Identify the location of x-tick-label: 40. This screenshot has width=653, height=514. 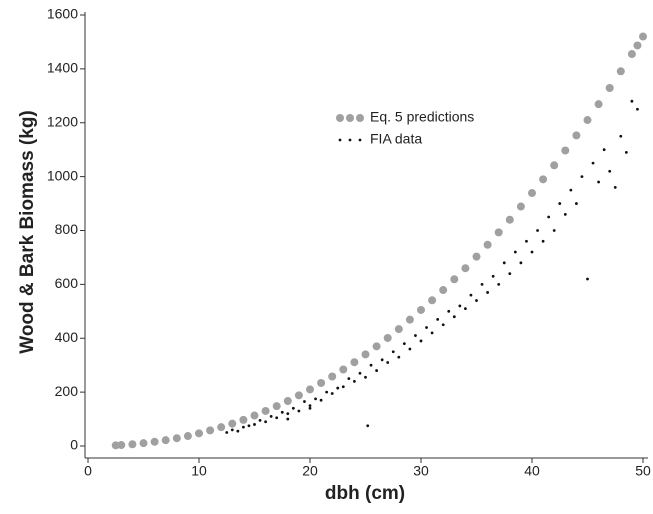
(532, 471).